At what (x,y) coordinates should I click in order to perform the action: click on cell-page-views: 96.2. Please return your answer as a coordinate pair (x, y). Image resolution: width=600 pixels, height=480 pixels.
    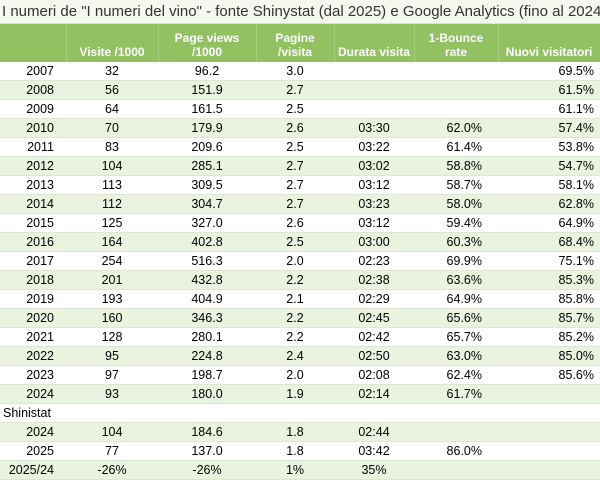
    Looking at the image, I should click on (207, 71).